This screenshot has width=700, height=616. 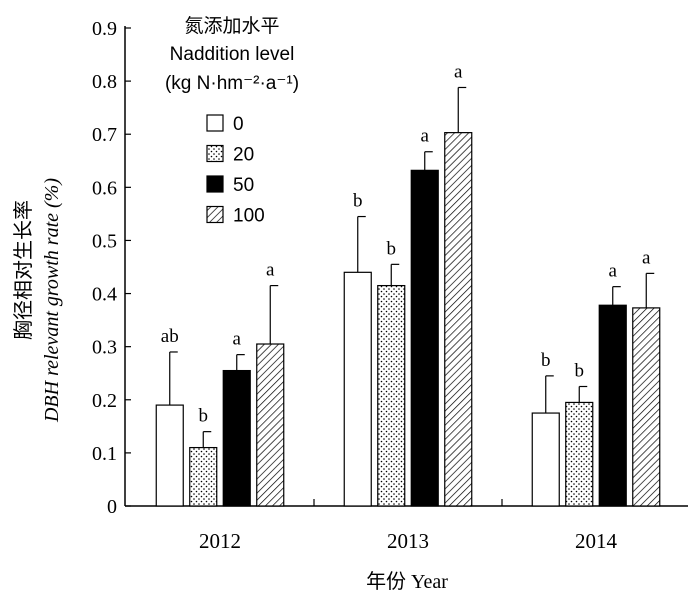 What do you see at coordinates (596, 541) in the screenshot?
I see `x-tick-label: 2014` at bounding box center [596, 541].